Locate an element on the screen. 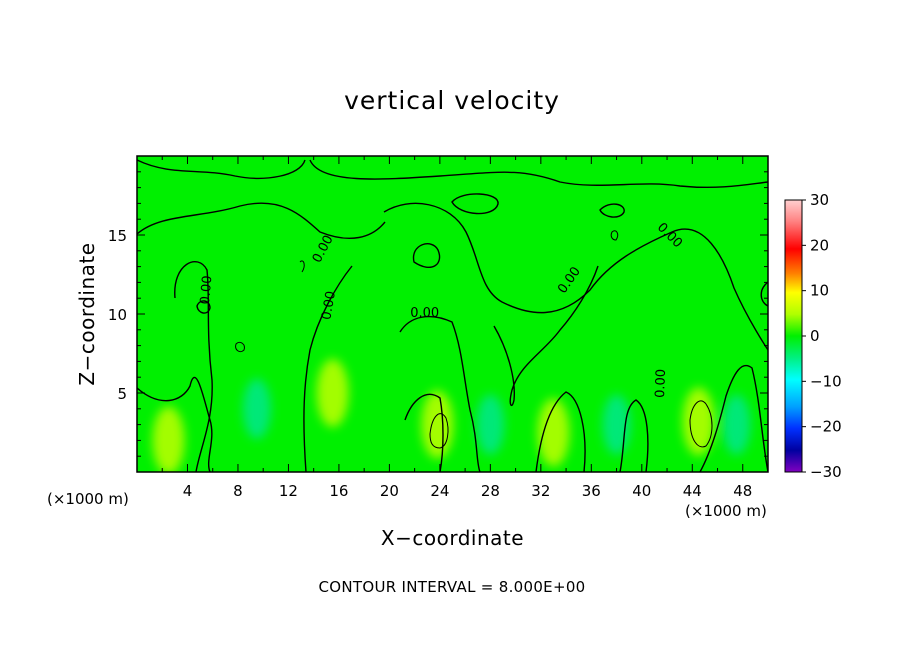  x-unit-label-right: (×1000 m) is located at coordinates (726, 511).